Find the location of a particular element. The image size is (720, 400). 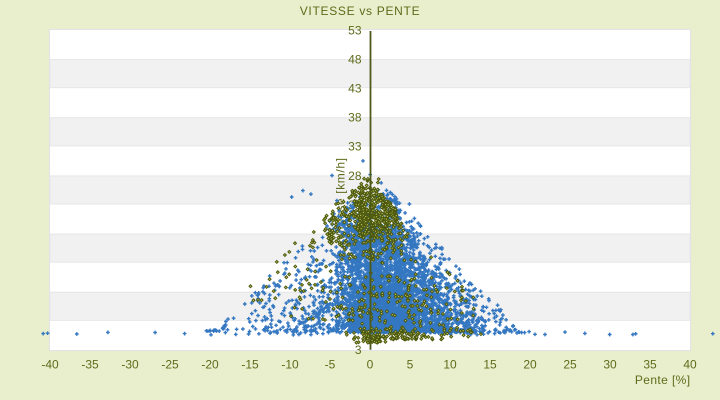

svg-text: -35 is located at coordinates (90, 365).